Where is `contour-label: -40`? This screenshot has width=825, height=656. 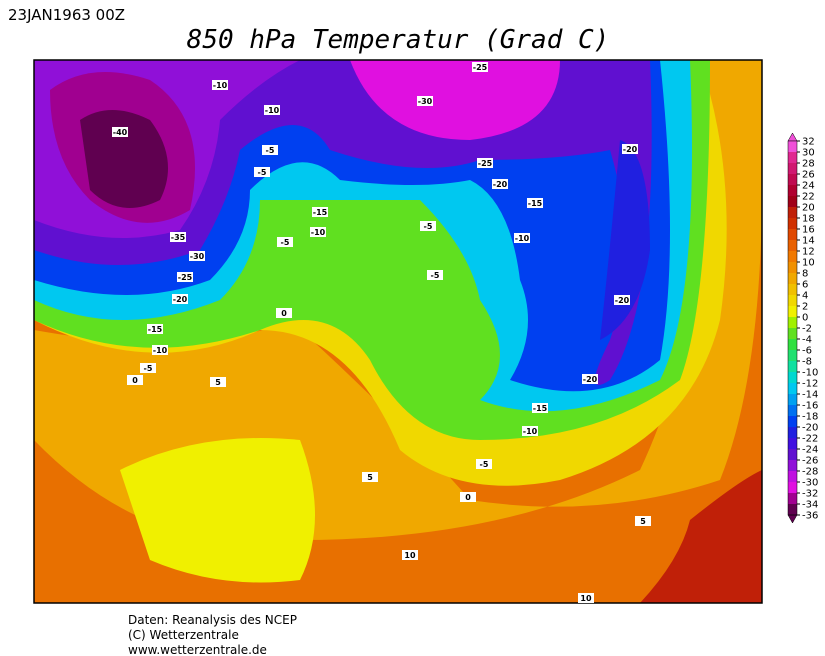 contour-label: -40 is located at coordinates (120, 132).